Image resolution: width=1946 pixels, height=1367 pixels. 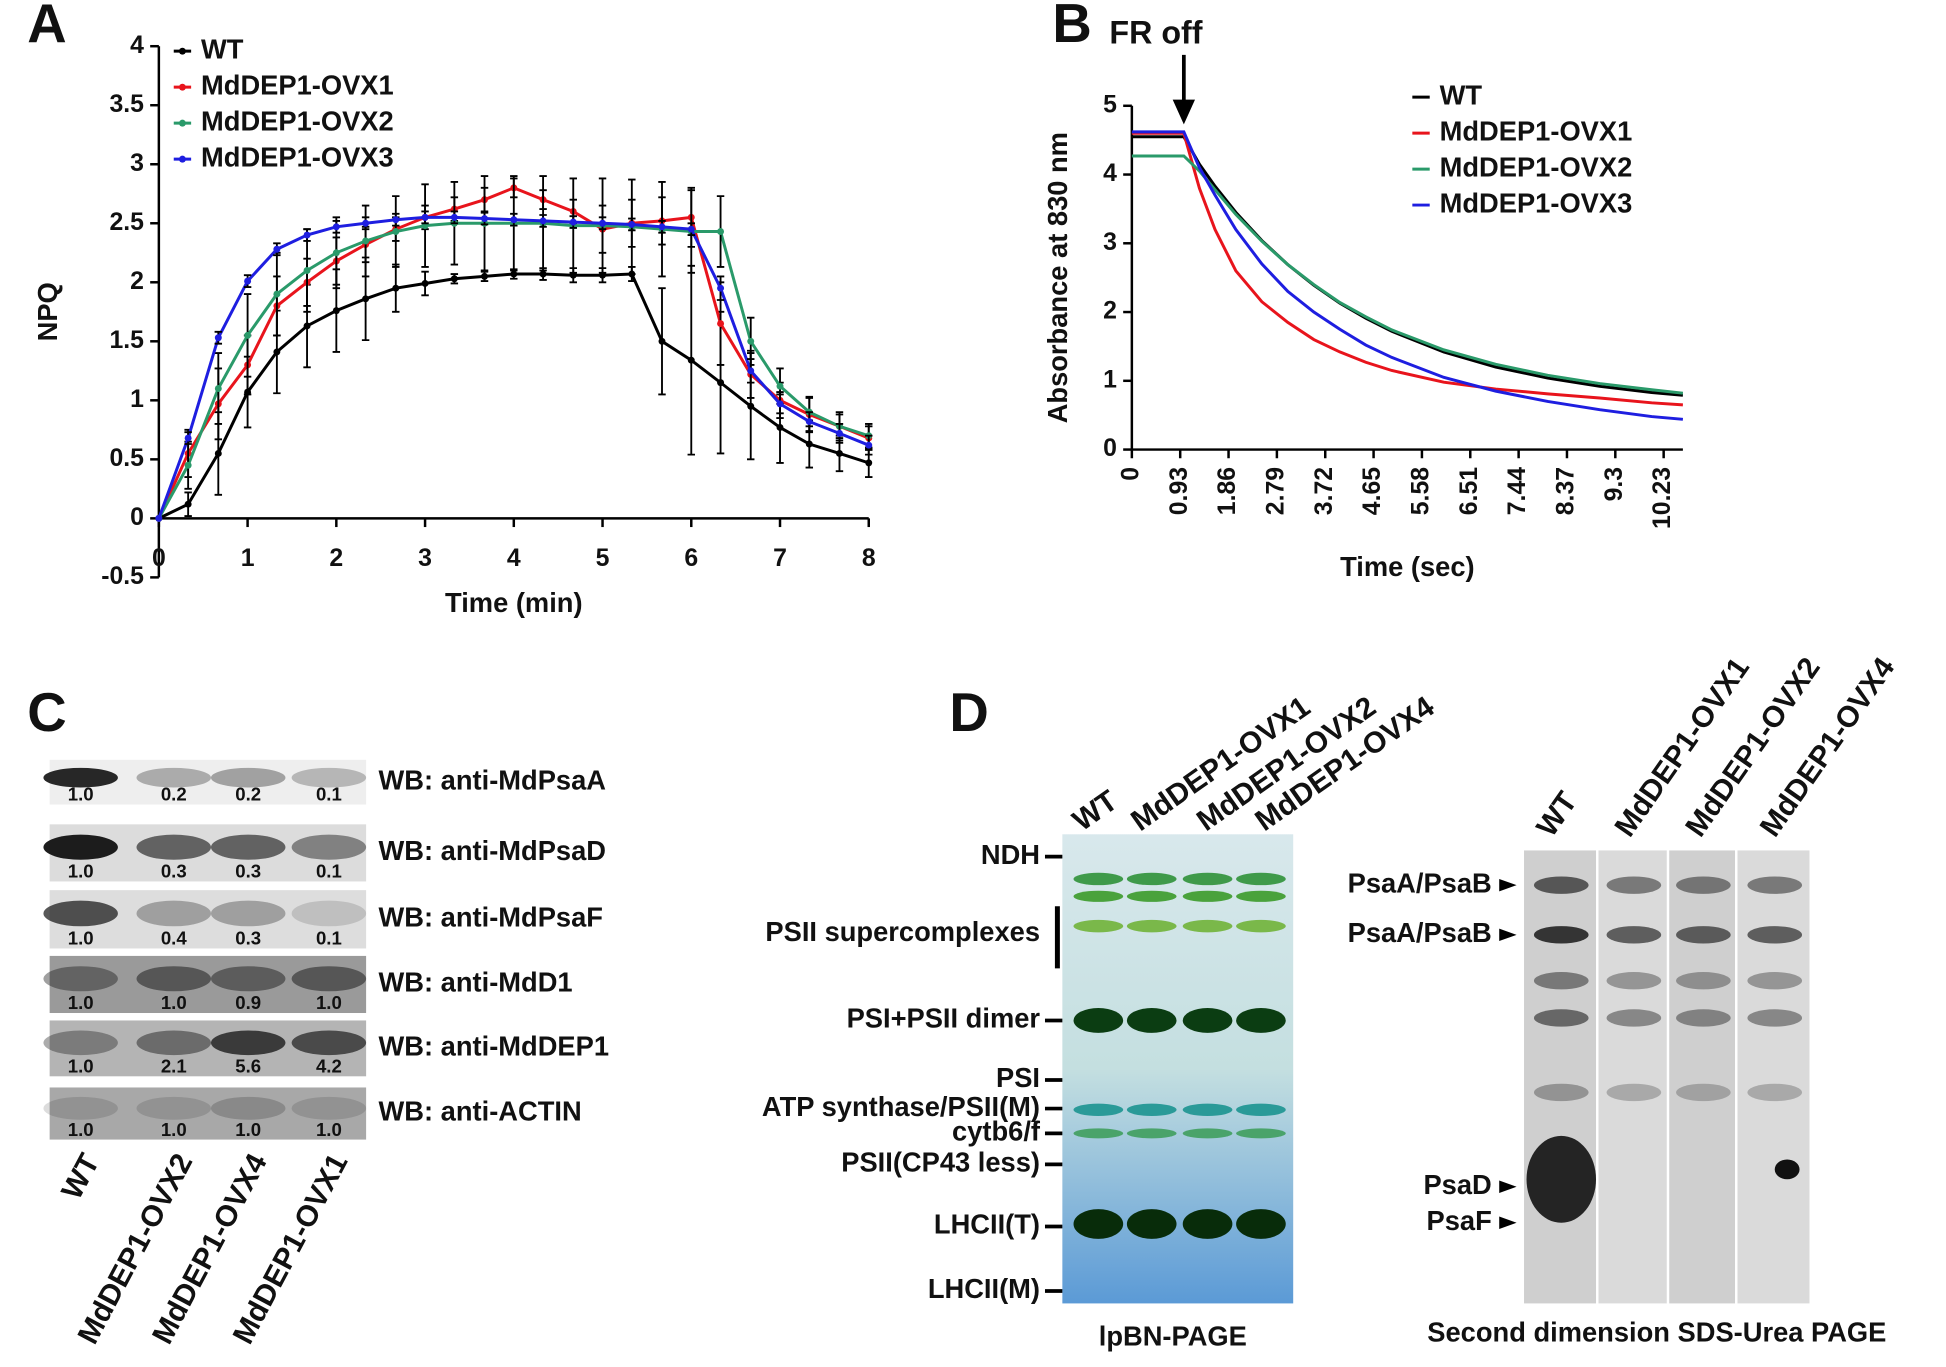 I want to click on blot-value: 0.3, so click(x=174, y=871).